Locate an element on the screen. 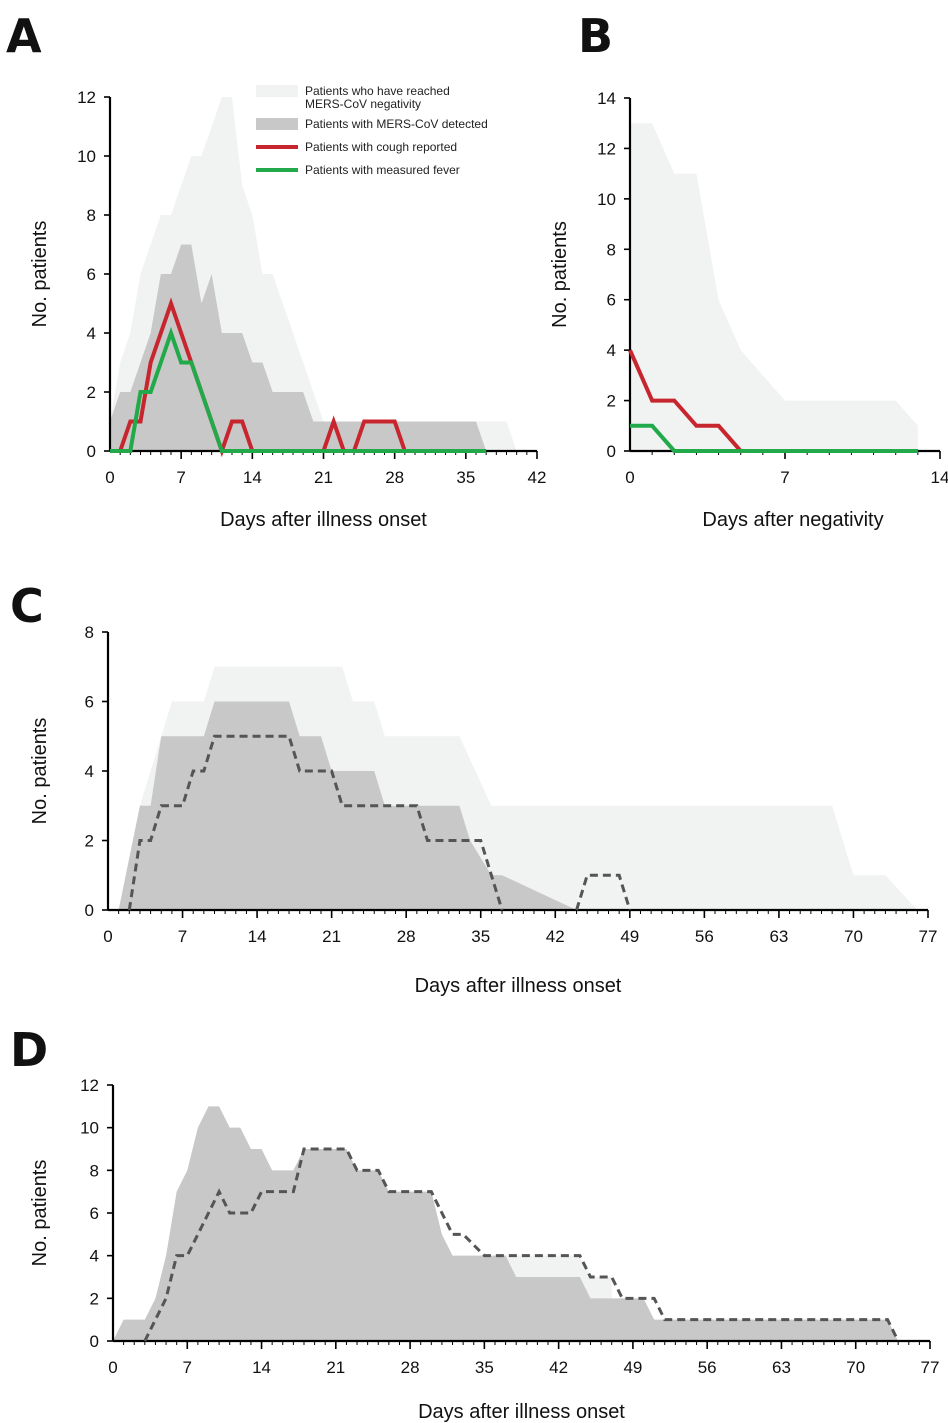 The width and height of the screenshot is (948, 1423). y-tick-label-b: 2 is located at coordinates (611, 401).